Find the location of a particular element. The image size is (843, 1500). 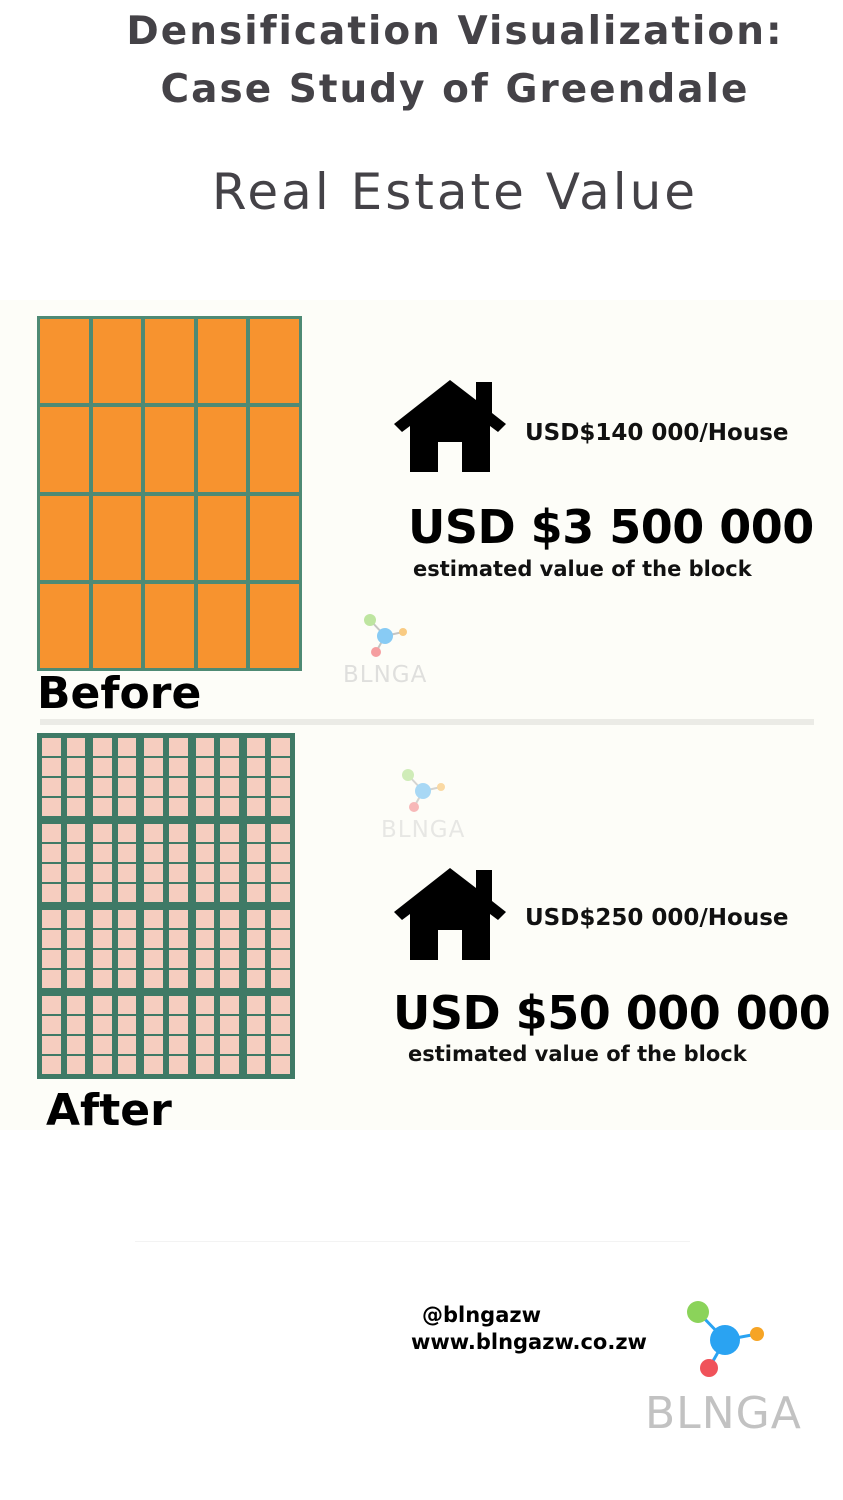

after-value-note: estimated value of the block is located at coordinates (577, 1054).